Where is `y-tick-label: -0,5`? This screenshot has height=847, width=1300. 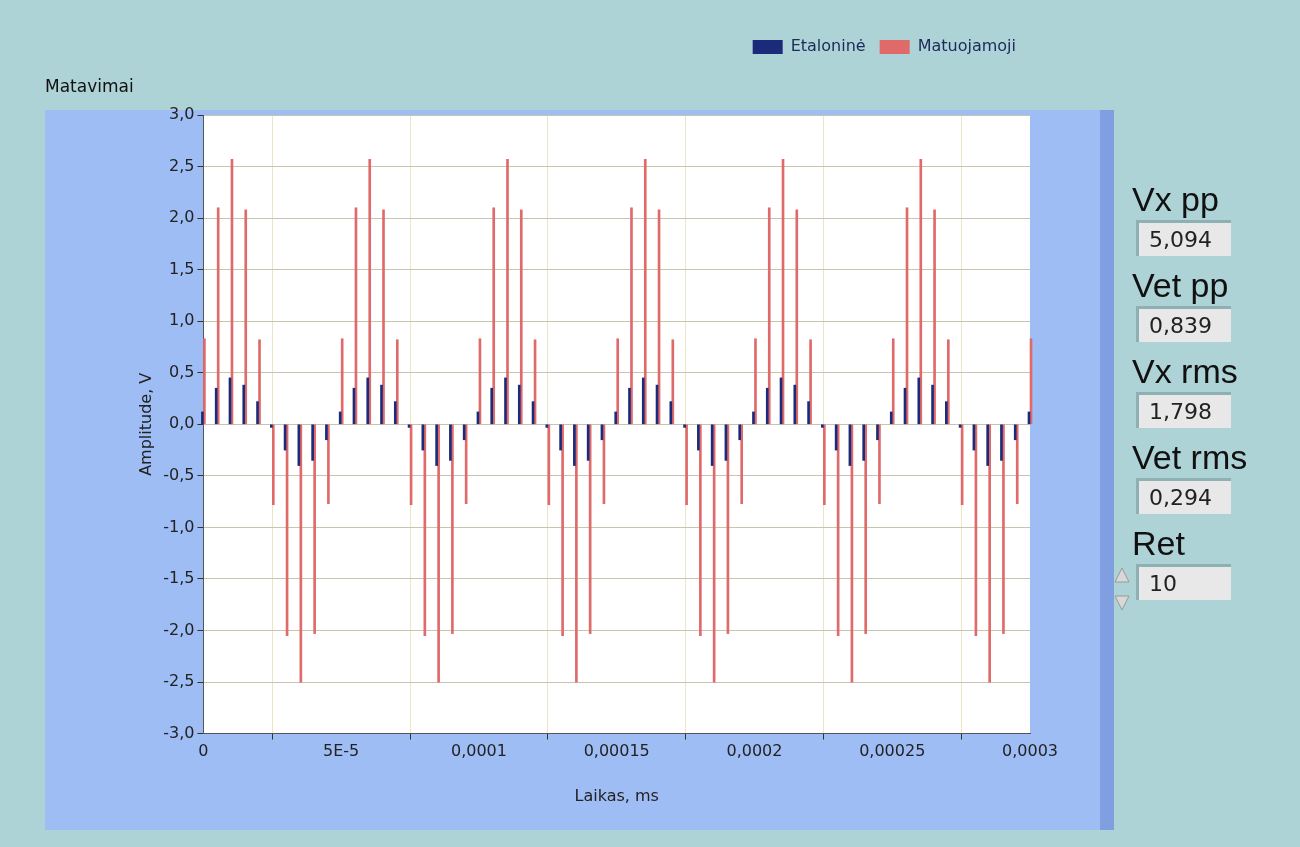 y-tick-label: -0,5 is located at coordinates (179, 475).